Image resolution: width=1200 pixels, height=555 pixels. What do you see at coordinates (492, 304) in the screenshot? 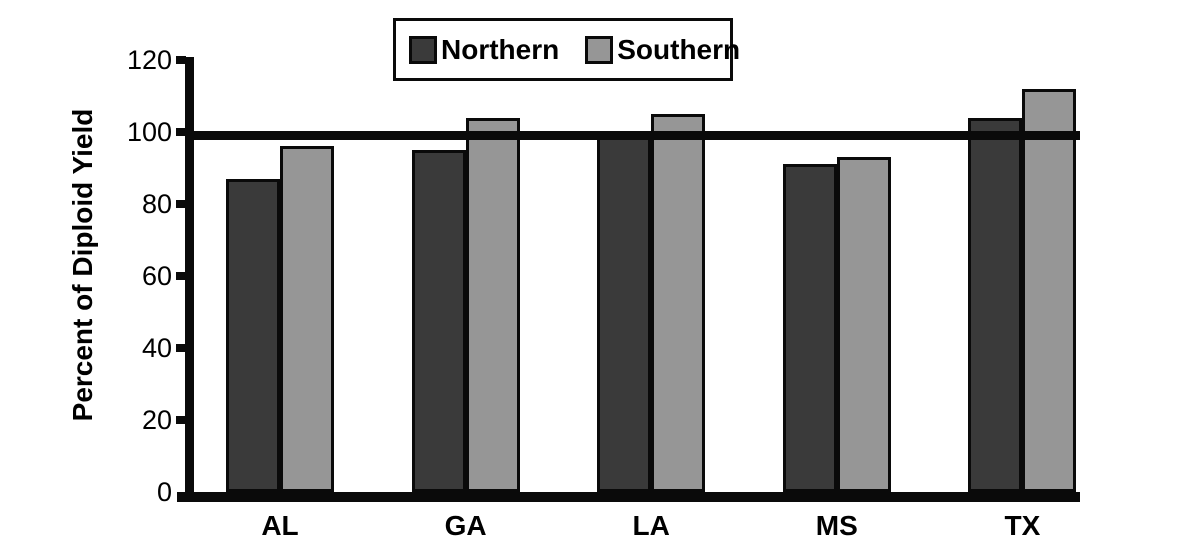
I see `bar-southern-GA` at bounding box center [492, 304].